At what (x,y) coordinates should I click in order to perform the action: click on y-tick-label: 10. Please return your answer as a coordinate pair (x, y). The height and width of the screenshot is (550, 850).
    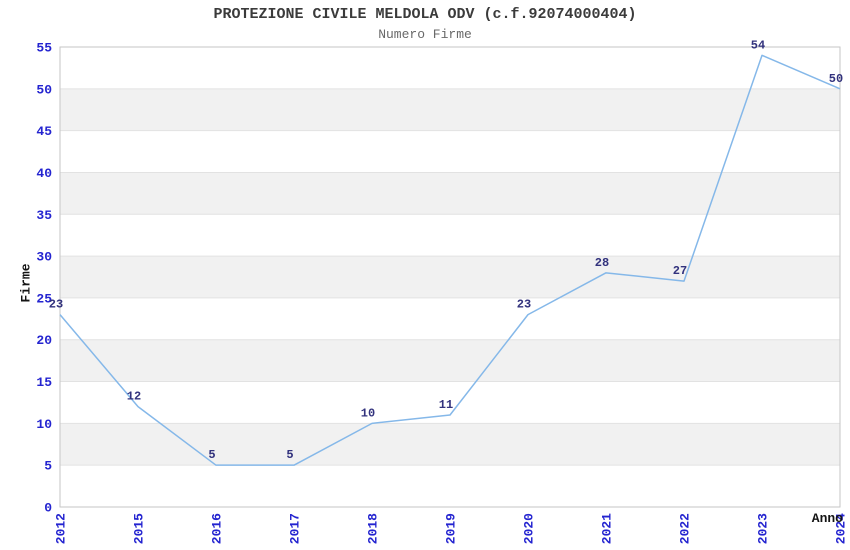
    Looking at the image, I should click on (44, 424).